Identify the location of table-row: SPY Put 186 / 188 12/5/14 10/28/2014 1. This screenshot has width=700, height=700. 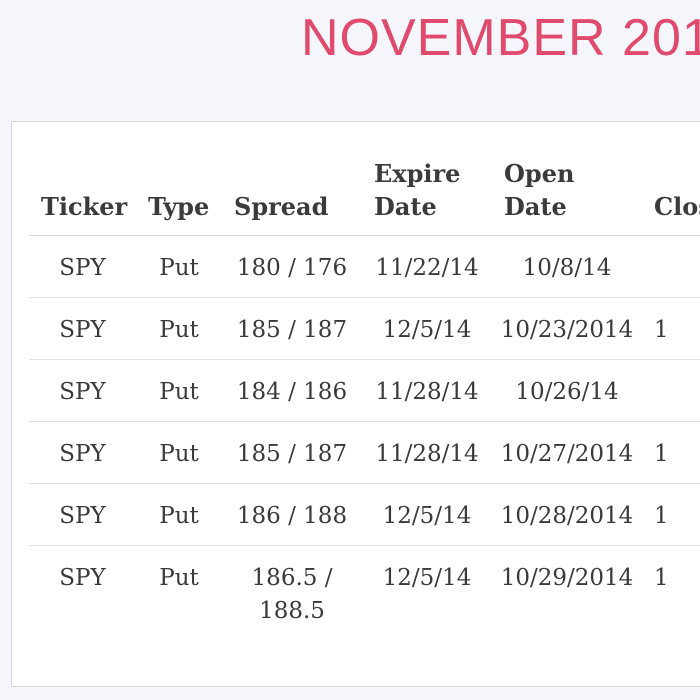
(364, 514).